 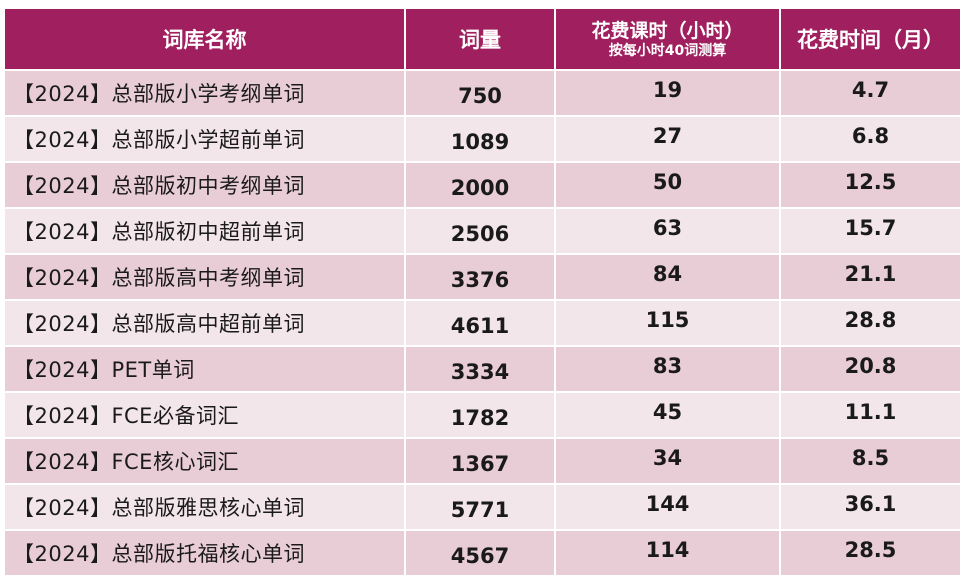 What do you see at coordinates (668, 368) in the screenshot?
I see `cell-hours: 83` at bounding box center [668, 368].